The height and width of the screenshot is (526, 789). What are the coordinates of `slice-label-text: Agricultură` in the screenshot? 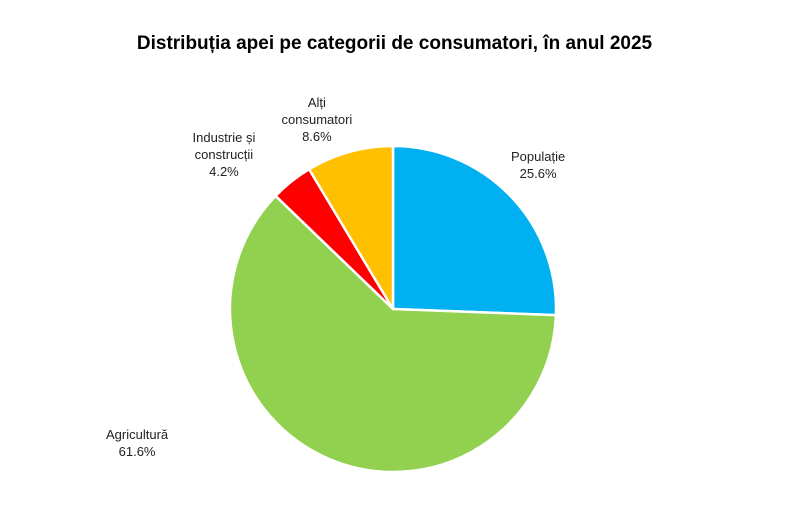 It's located at (137, 434).